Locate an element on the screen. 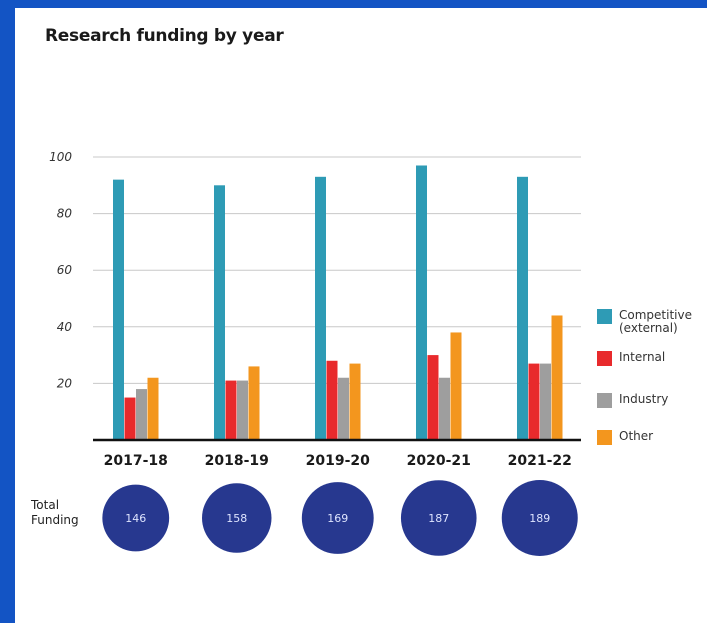 Image resolution: width=707 pixels, height=623 pixels. y-tick-label: 100 is located at coordinates (60, 157).